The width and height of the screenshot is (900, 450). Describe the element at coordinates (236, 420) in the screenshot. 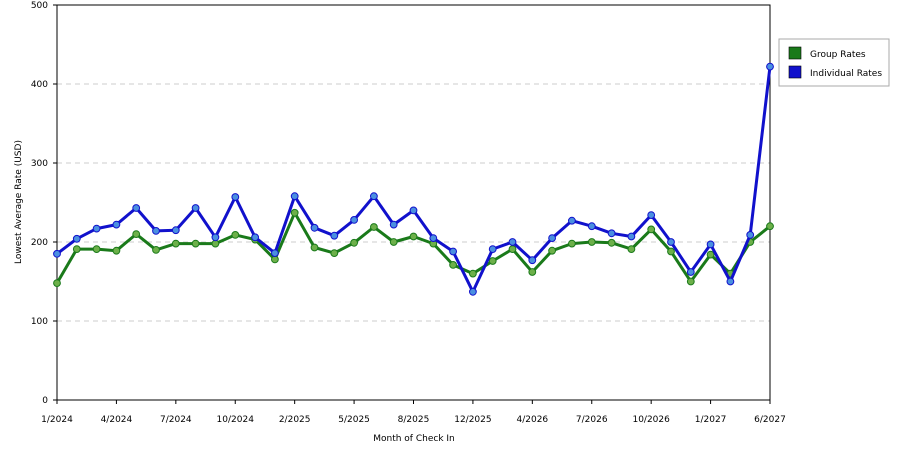

I see `x-tick-label: 10/2024` at that location.